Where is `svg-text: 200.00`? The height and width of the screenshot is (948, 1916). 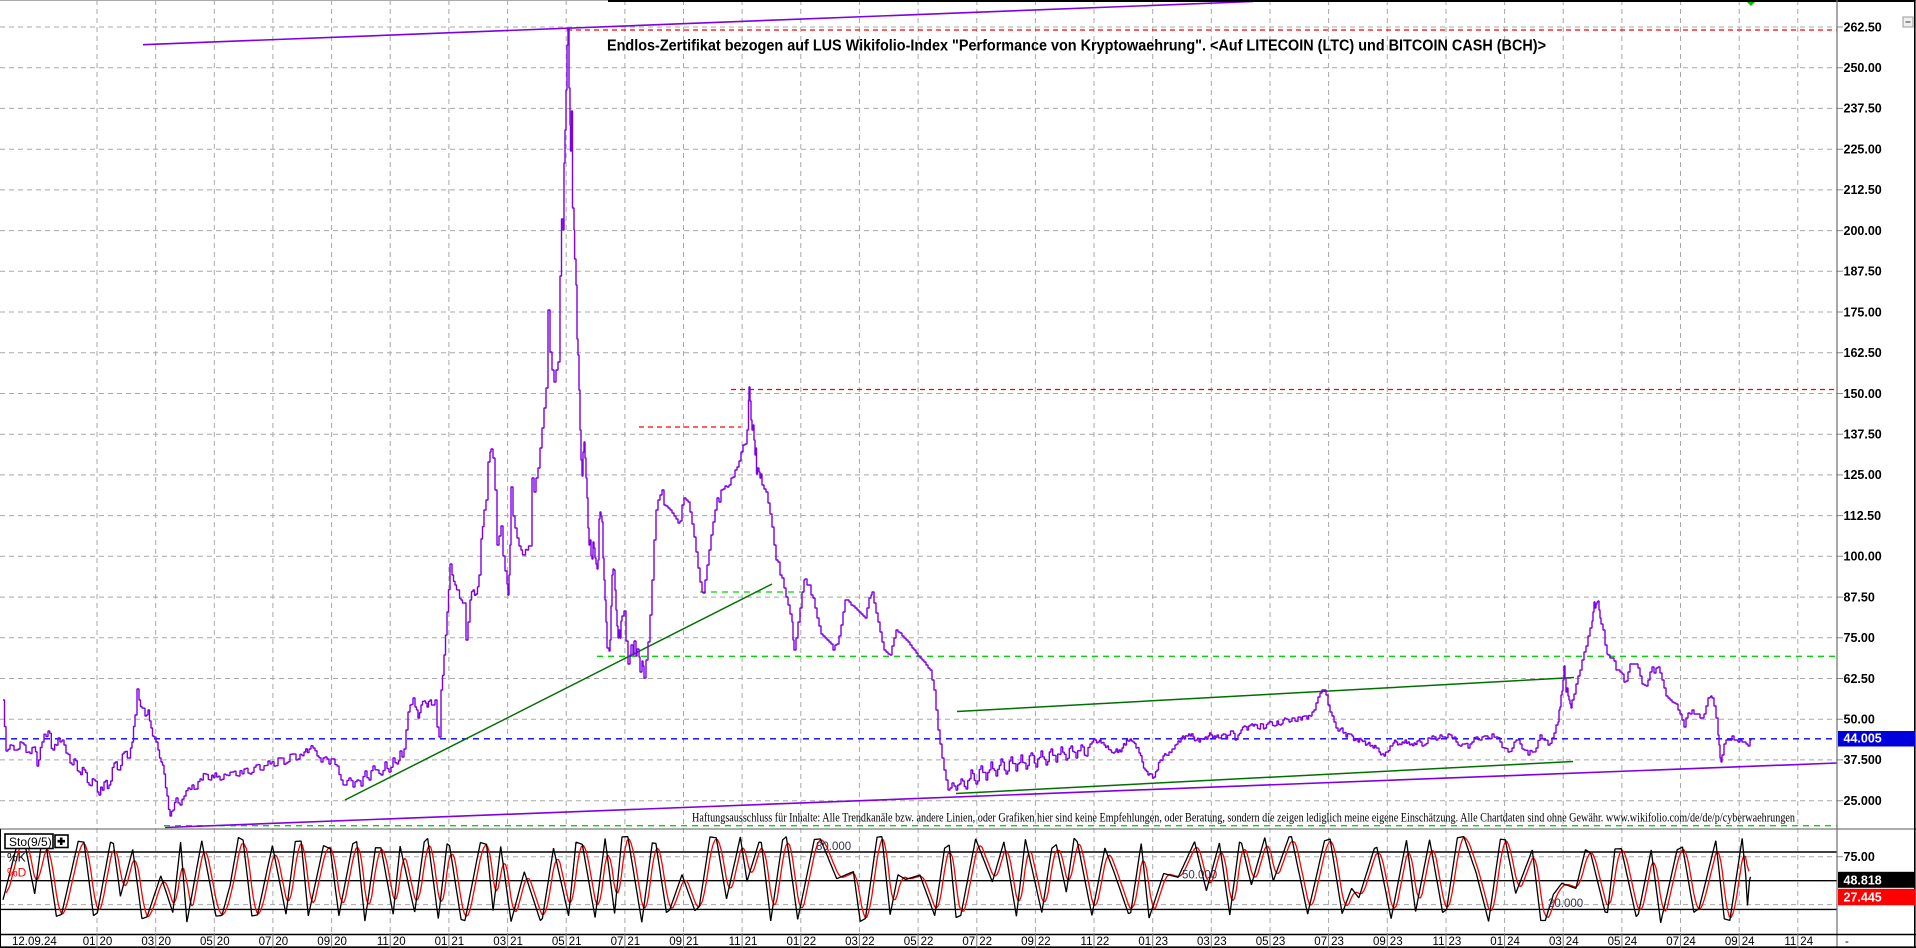 svg-text: 200.00 is located at coordinates (1863, 231).